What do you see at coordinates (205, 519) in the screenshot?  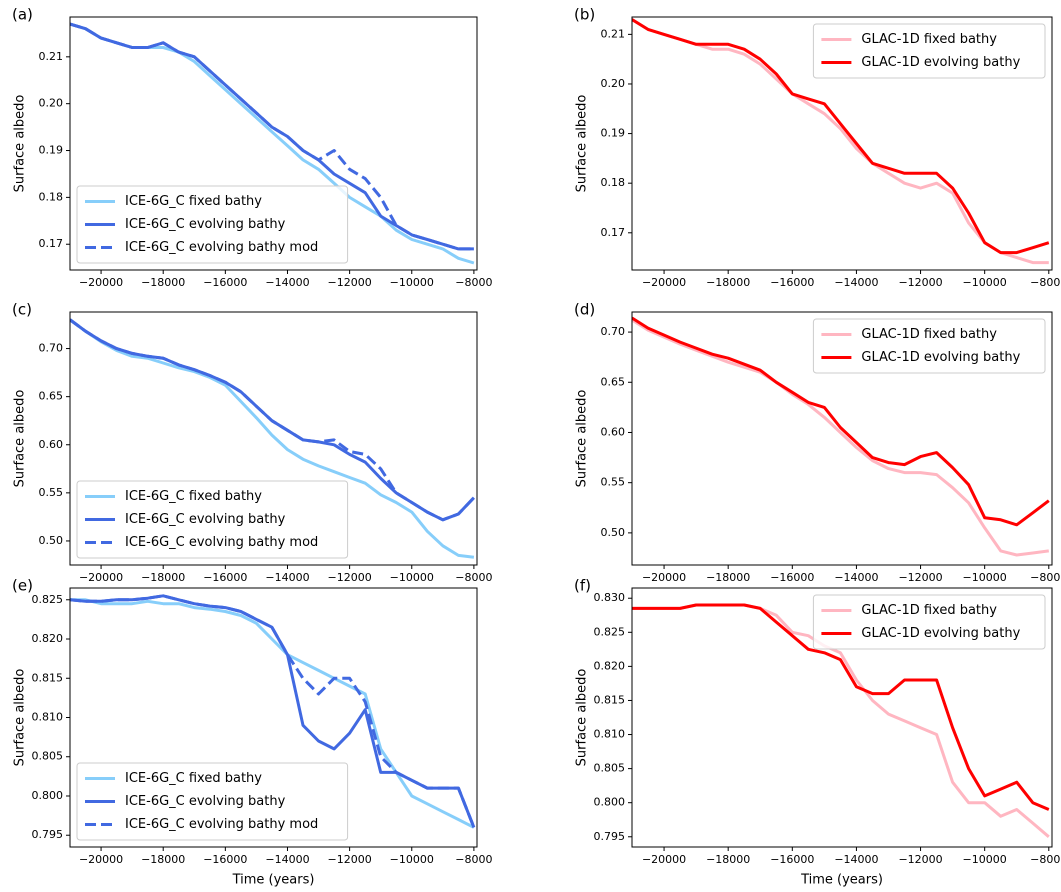 I see `legend-label: ICE-6G_C evolving bathy` at bounding box center [205, 519].